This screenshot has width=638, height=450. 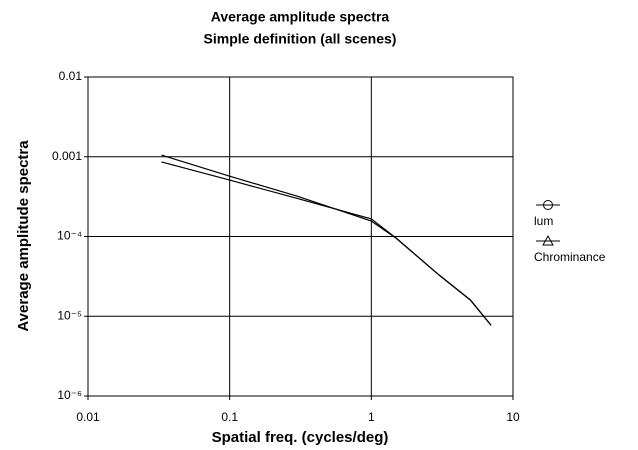 What do you see at coordinates (69, 315) in the screenshot?
I see `y-tick-label: 10⁻⁵` at bounding box center [69, 315].